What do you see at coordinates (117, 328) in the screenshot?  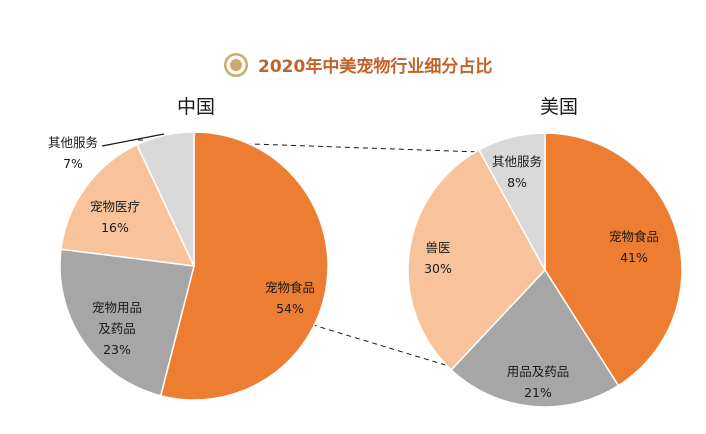 I see `china-slice-1-name-label: 及药品` at bounding box center [117, 328].